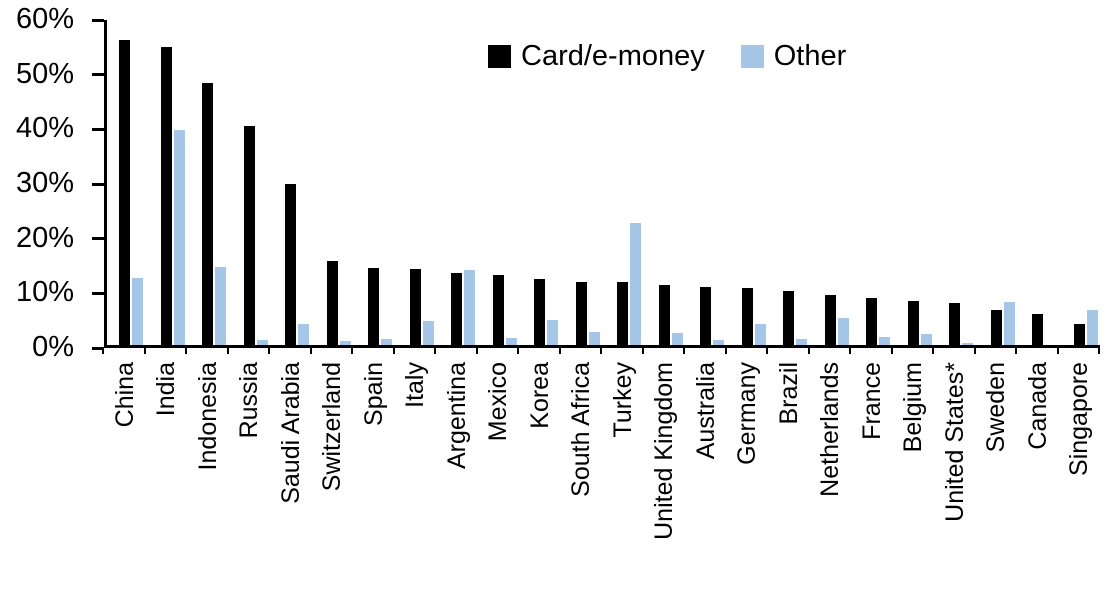  Describe the element at coordinates (373, 394) in the screenshot. I see `x-axis-label-spain: Spain` at that location.